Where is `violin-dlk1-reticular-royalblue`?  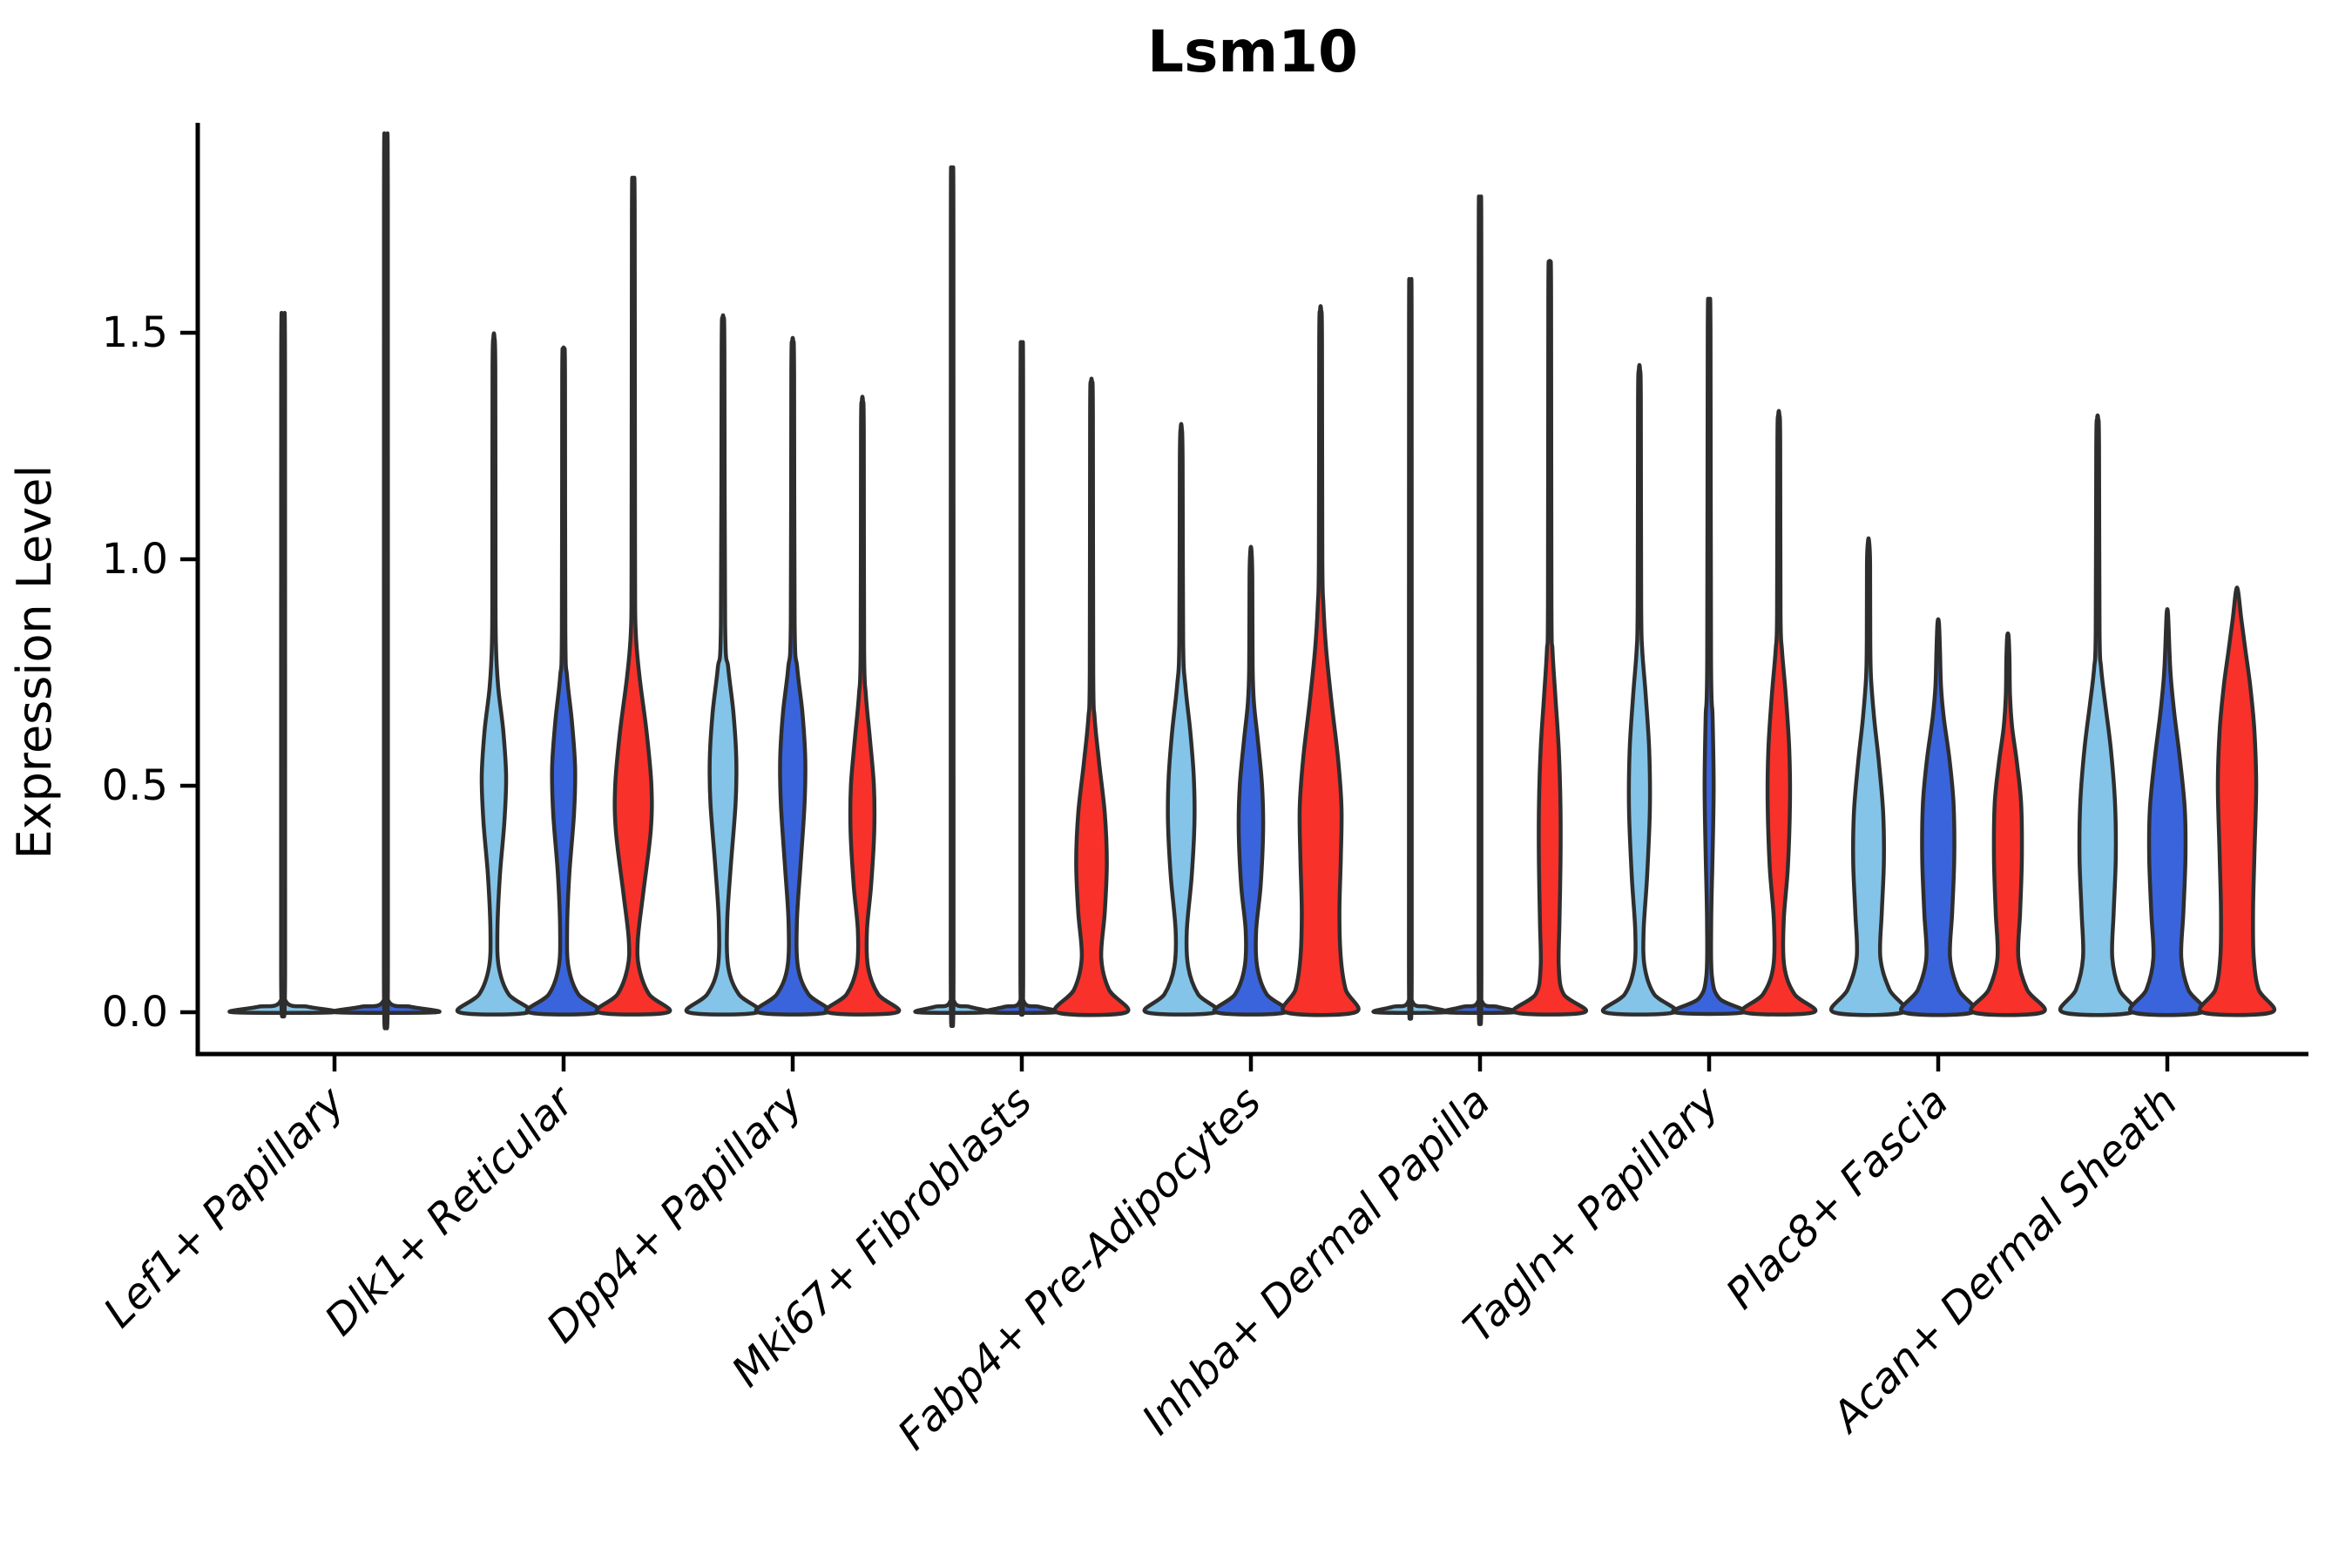
violin-dlk1-reticular-royalblue is located at coordinates (564, 681).